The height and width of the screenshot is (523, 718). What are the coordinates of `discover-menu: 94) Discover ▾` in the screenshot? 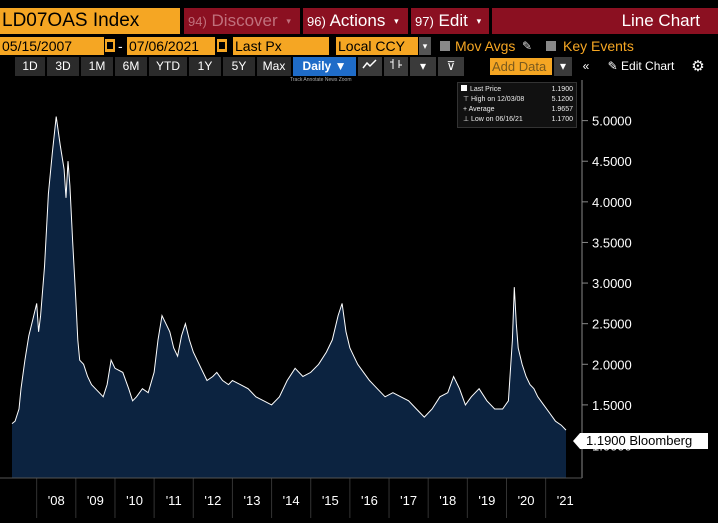 It's located at (242, 21).